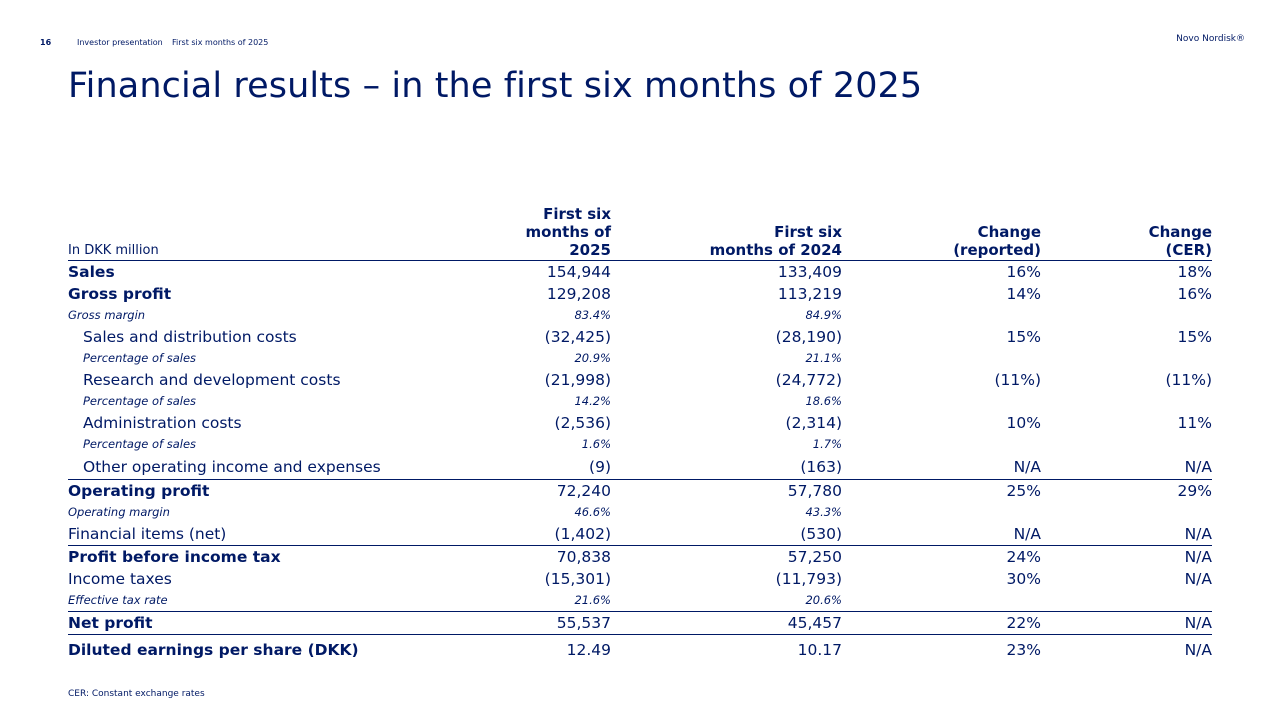  What do you see at coordinates (136, 694) in the screenshot?
I see `footnote: CER: Constant exchange rates` at bounding box center [136, 694].